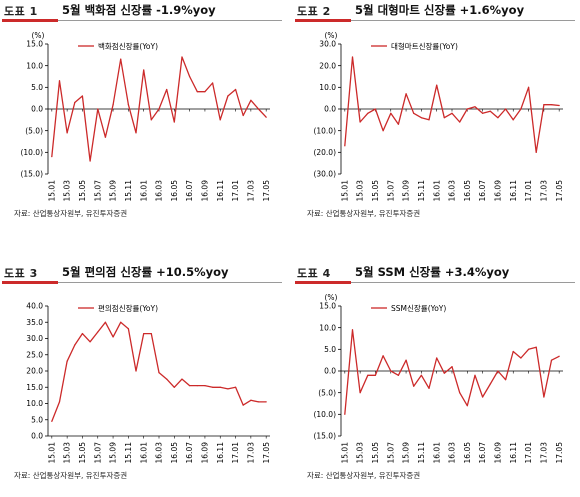 Image resolution: width=580 pixels, height=497 pixels. I want to click on y-tick-label: 40.0, so click(34, 306).